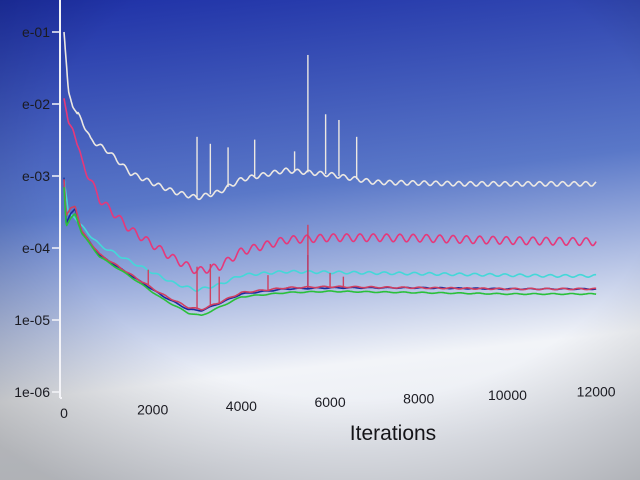 The image size is (640, 480). Describe the element at coordinates (393, 433) in the screenshot. I see `x-axis-title: Iterations` at that location.